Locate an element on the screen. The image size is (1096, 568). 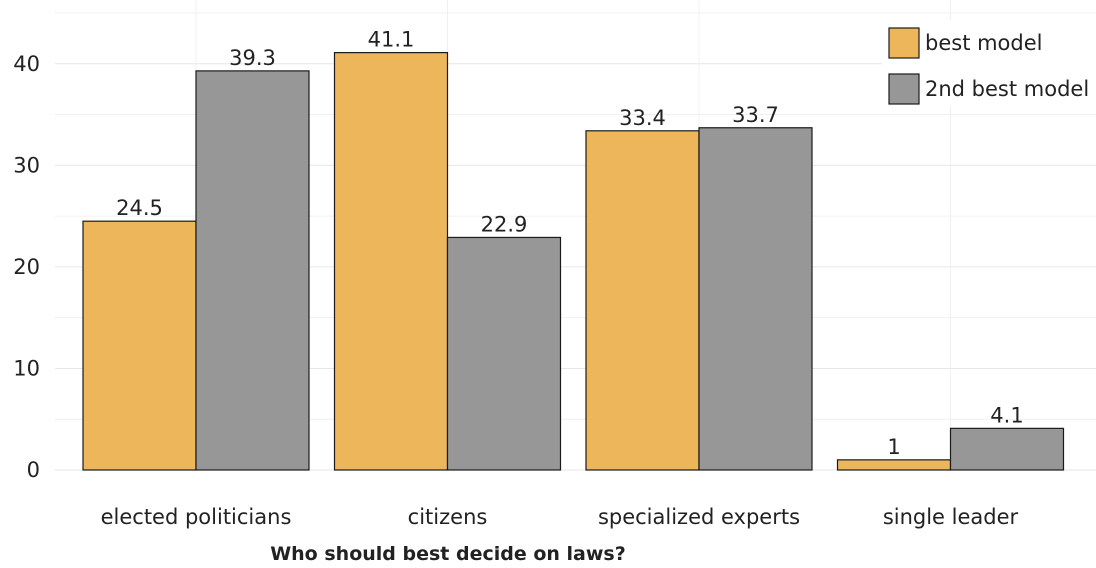
bar-value-label: 24.5 is located at coordinates (139, 208).